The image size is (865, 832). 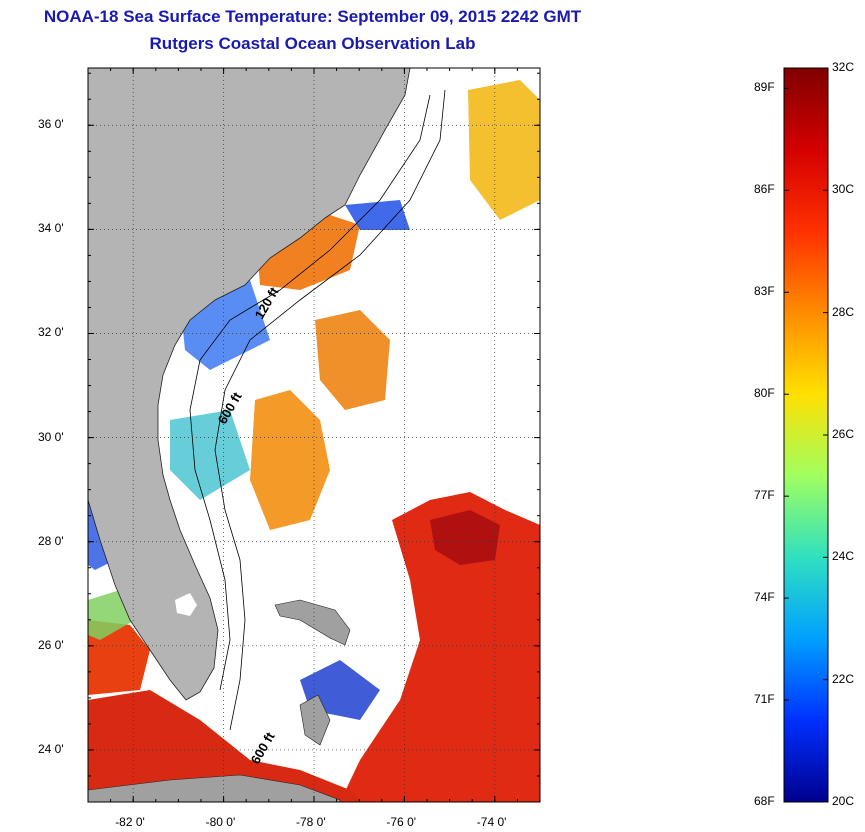 What do you see at coordinates (51, 332) in the screenshot?
I see `lat-tick-label: 32 0'` at bounding box center [51, 332].